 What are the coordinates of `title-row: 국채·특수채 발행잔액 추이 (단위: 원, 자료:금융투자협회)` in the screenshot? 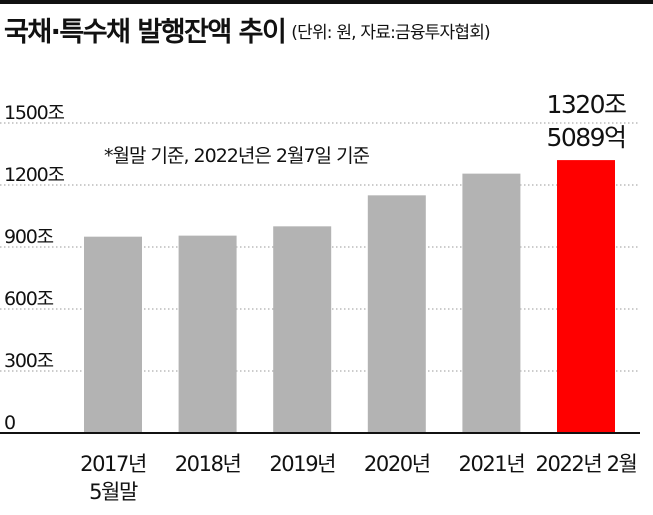 It's located at (247, 29).